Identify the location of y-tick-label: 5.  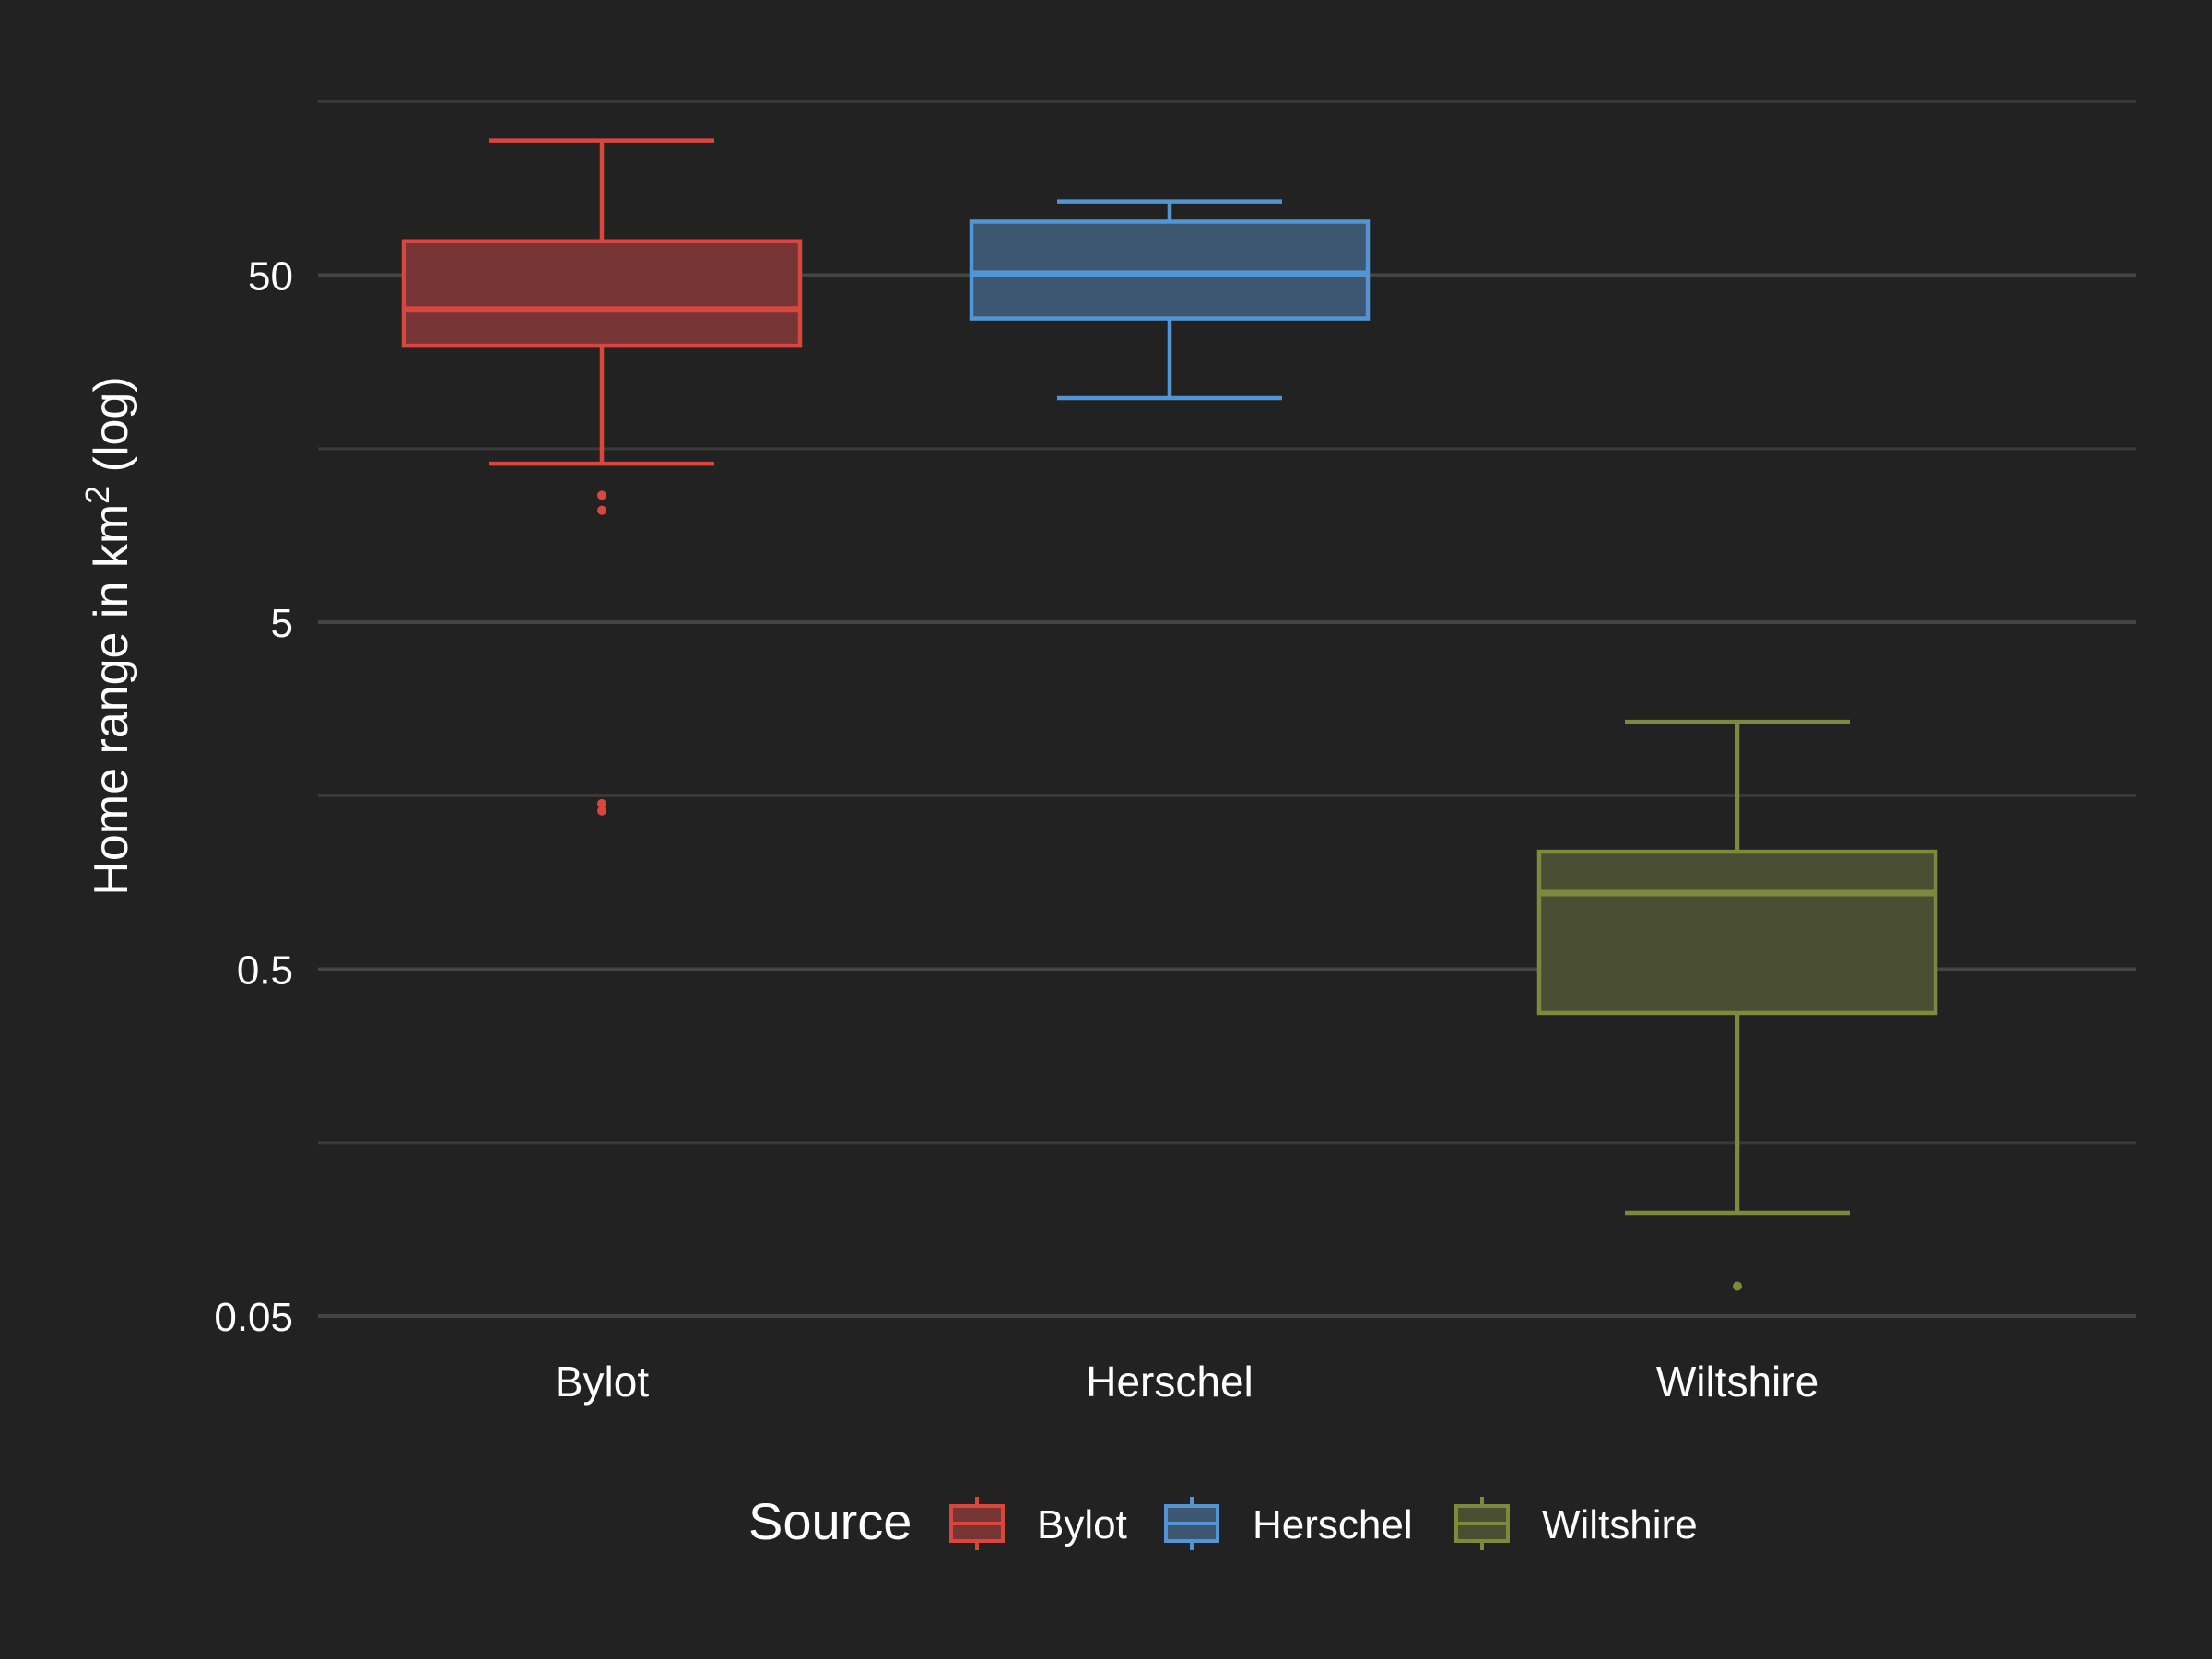
(282, 623).